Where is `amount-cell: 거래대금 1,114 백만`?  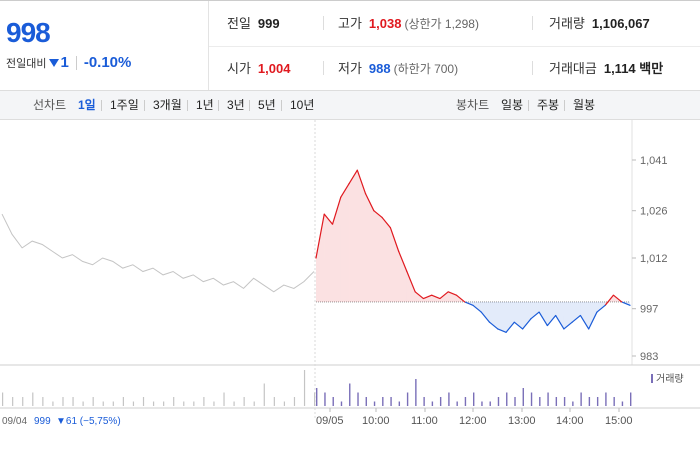 amount-cell: 거래대금 1,114 백만 is located at coordinates (606, 68).